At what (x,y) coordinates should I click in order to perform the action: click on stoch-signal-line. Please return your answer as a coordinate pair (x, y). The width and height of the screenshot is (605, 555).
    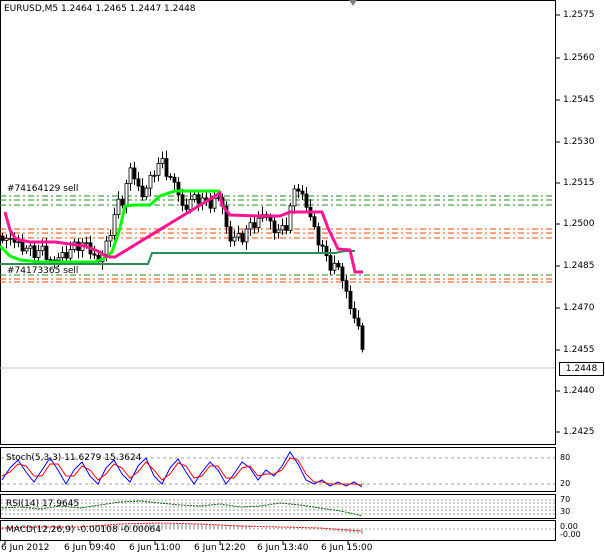
    Looking at the image, I should click on (182, 471).